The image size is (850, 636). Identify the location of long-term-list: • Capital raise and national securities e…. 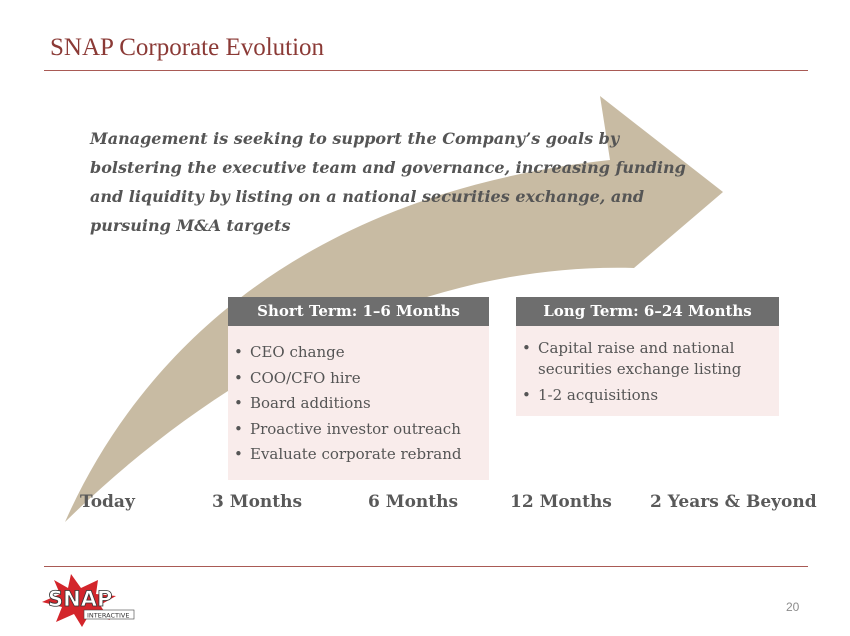
(647, 366).